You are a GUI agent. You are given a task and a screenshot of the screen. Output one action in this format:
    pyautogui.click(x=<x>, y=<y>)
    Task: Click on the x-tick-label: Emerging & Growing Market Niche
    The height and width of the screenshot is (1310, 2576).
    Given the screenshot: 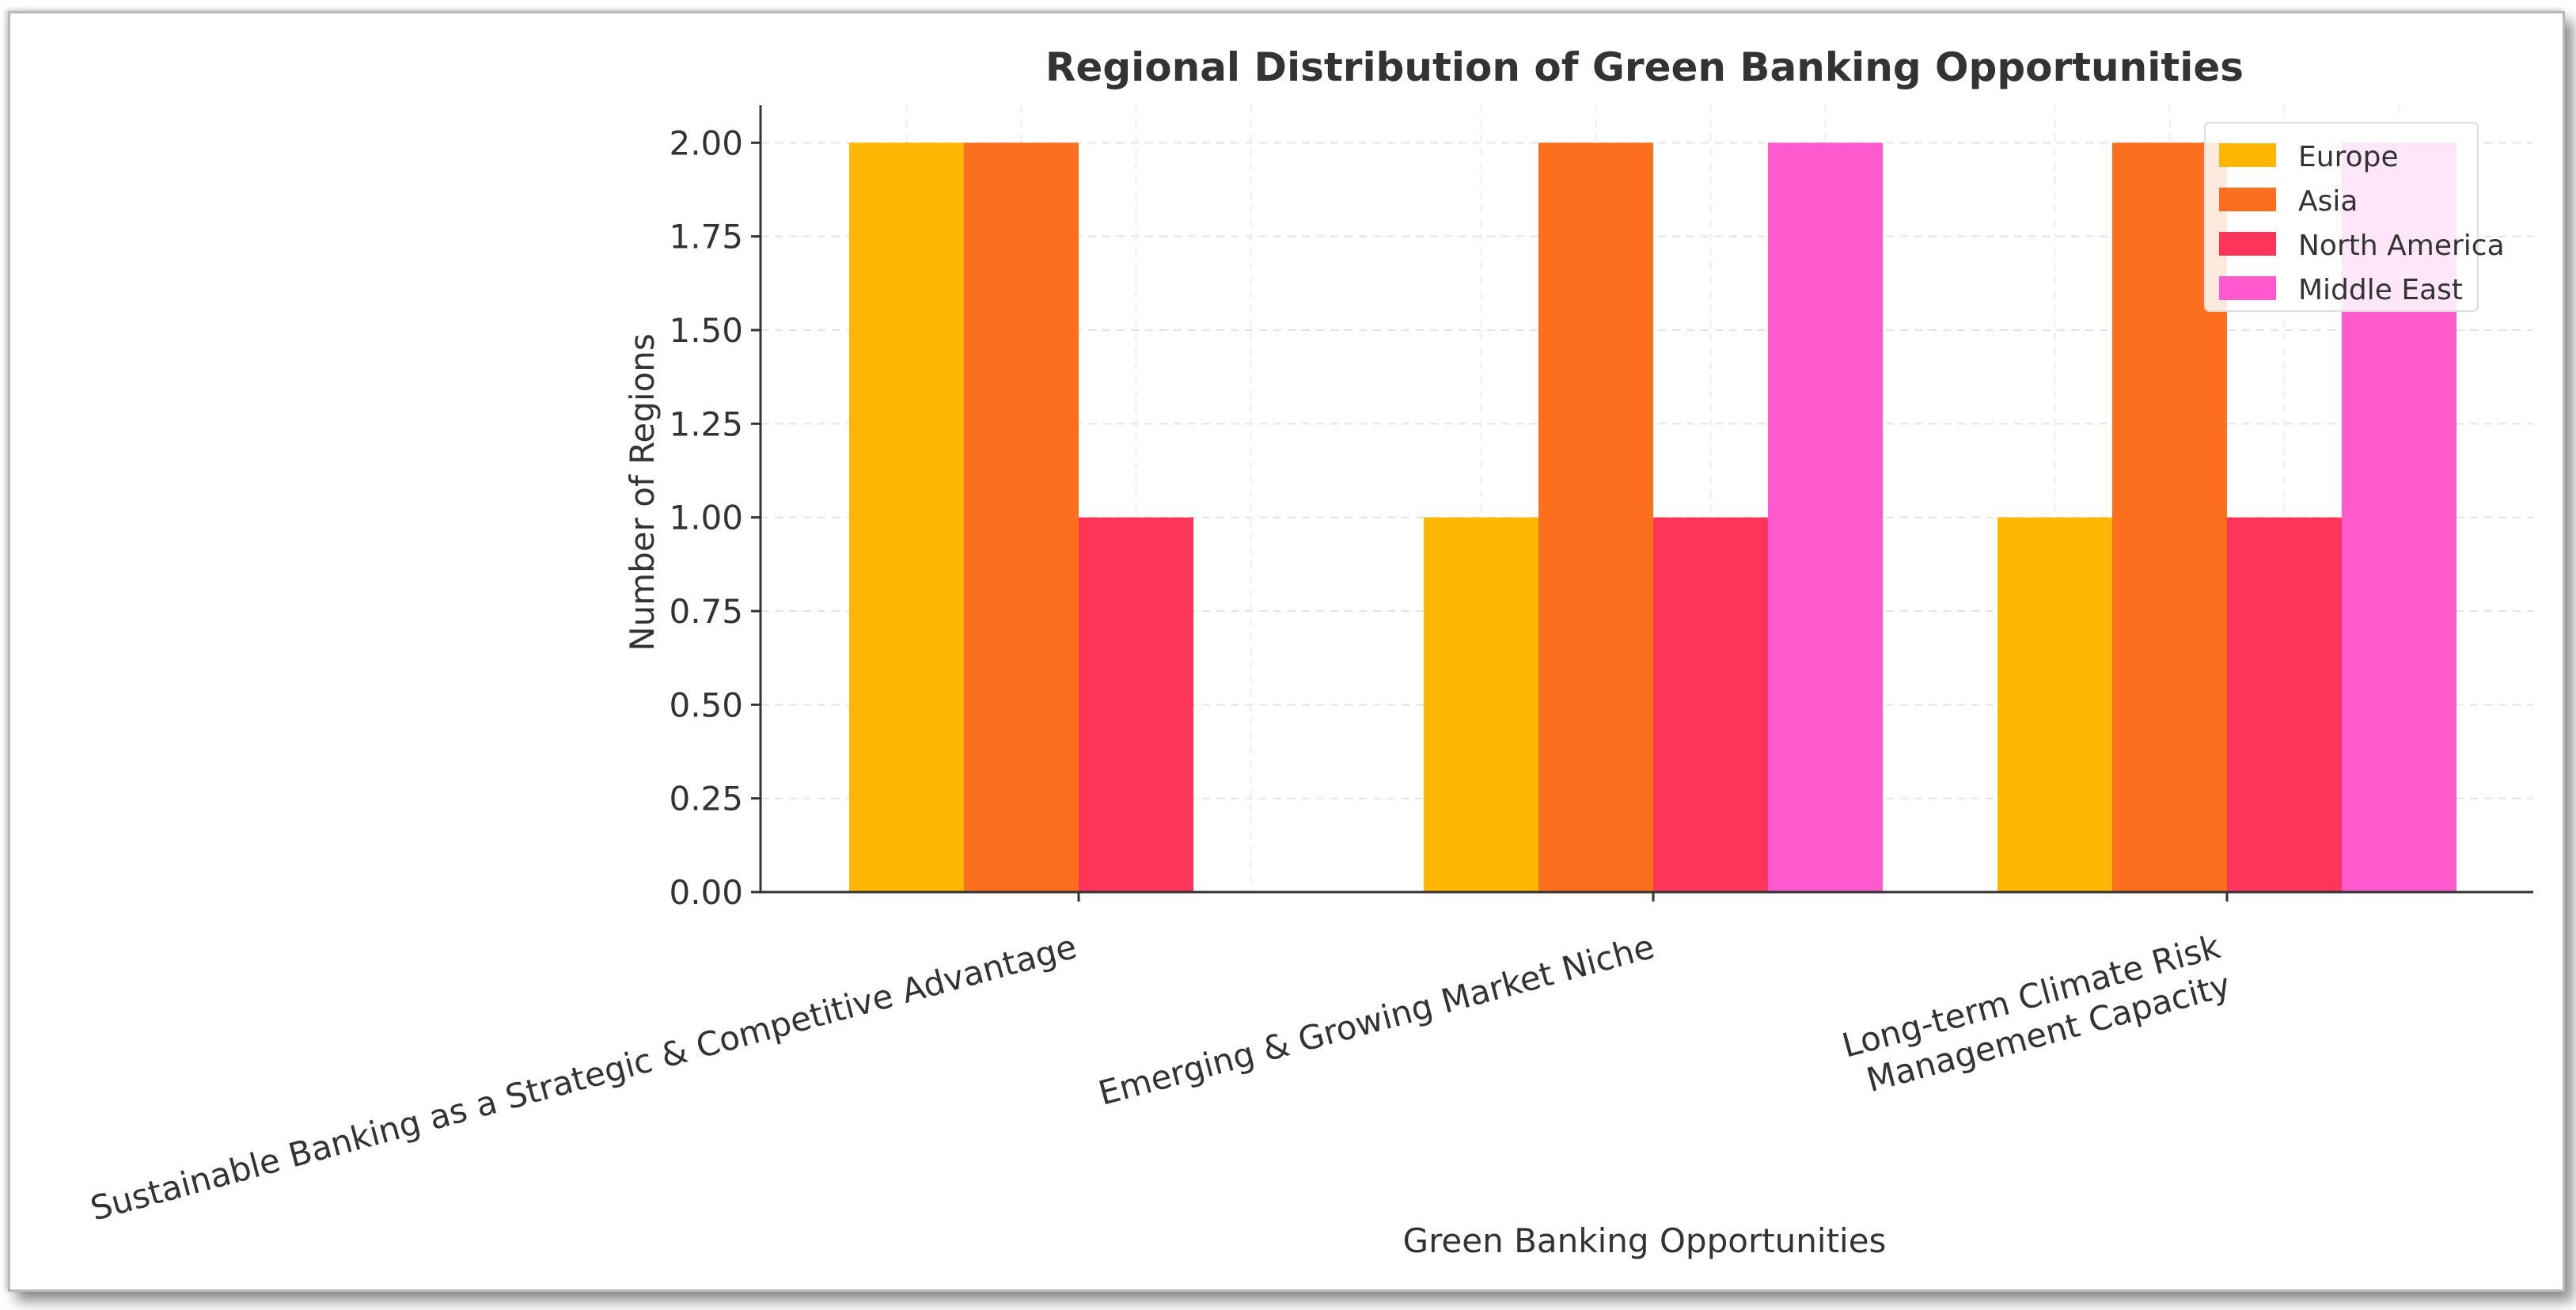 What is the action you would take?
    pyautogui.click(x=1376, y=1020)
    